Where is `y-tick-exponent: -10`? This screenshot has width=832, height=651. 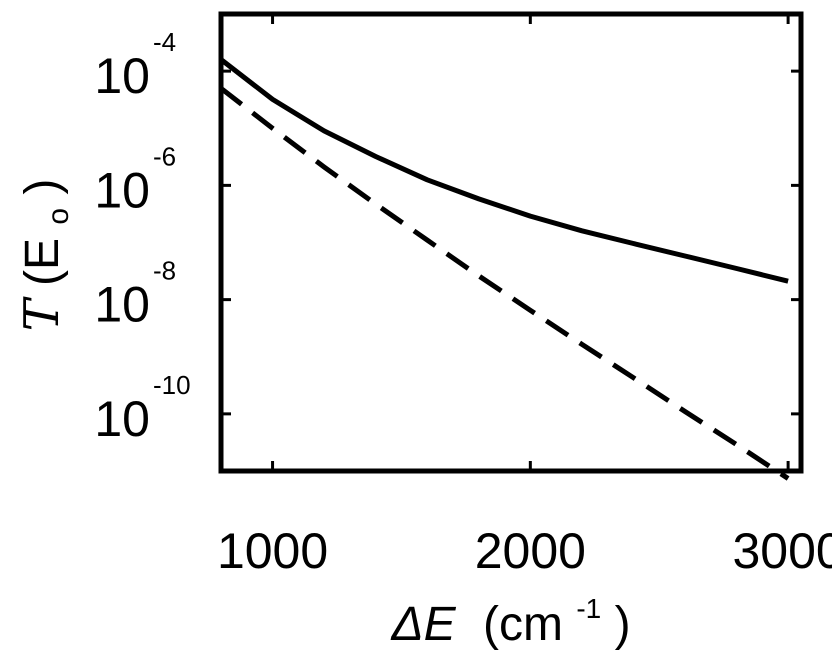
y-tick-exponent: -10 is located at coordinates (172, 385).